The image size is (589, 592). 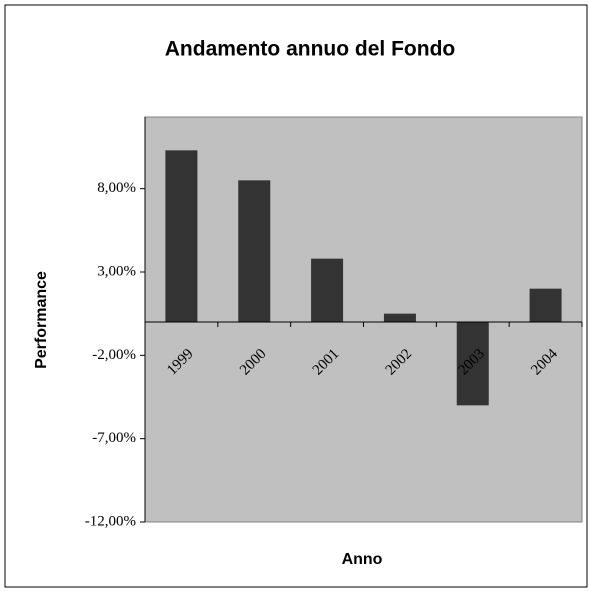 I want to click on y-tick-label: -12,00%, so click(x=110, y=521).